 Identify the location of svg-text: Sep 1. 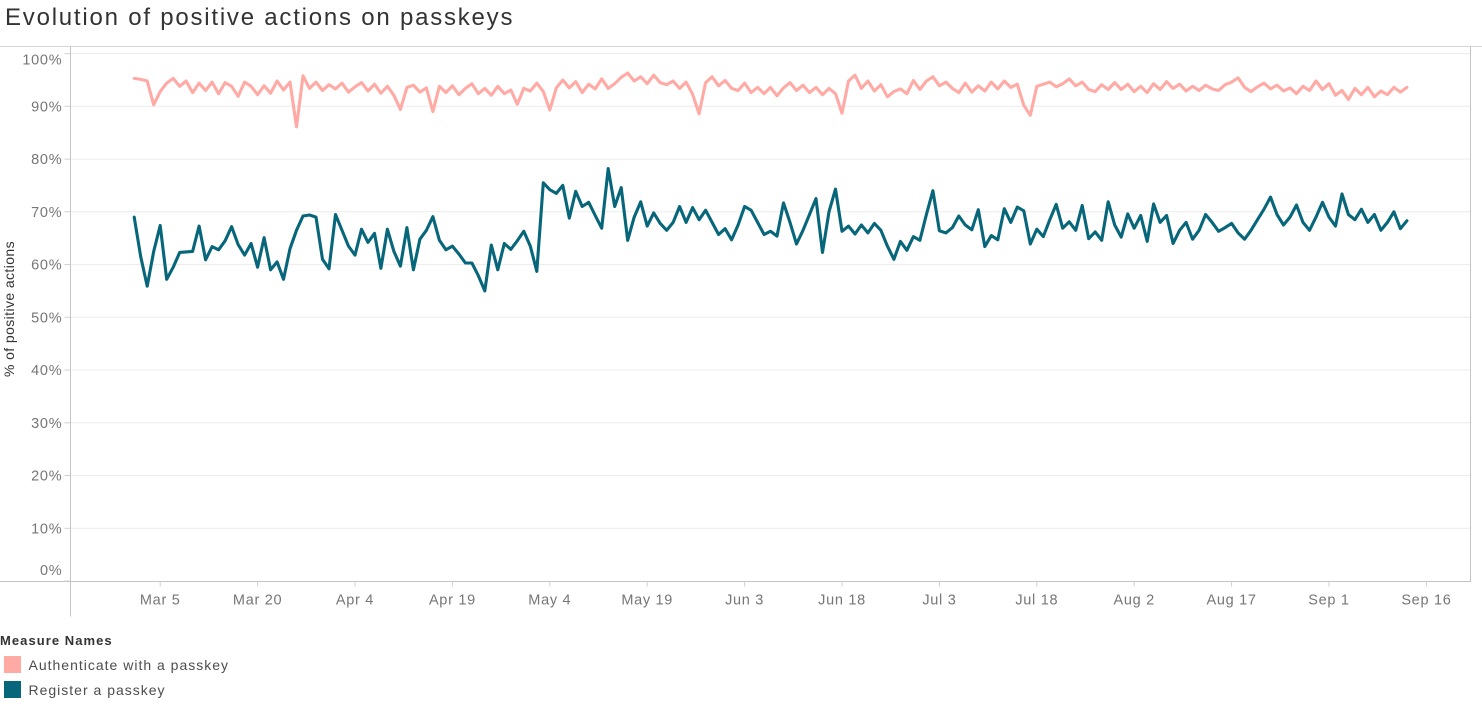
(1328, 601).